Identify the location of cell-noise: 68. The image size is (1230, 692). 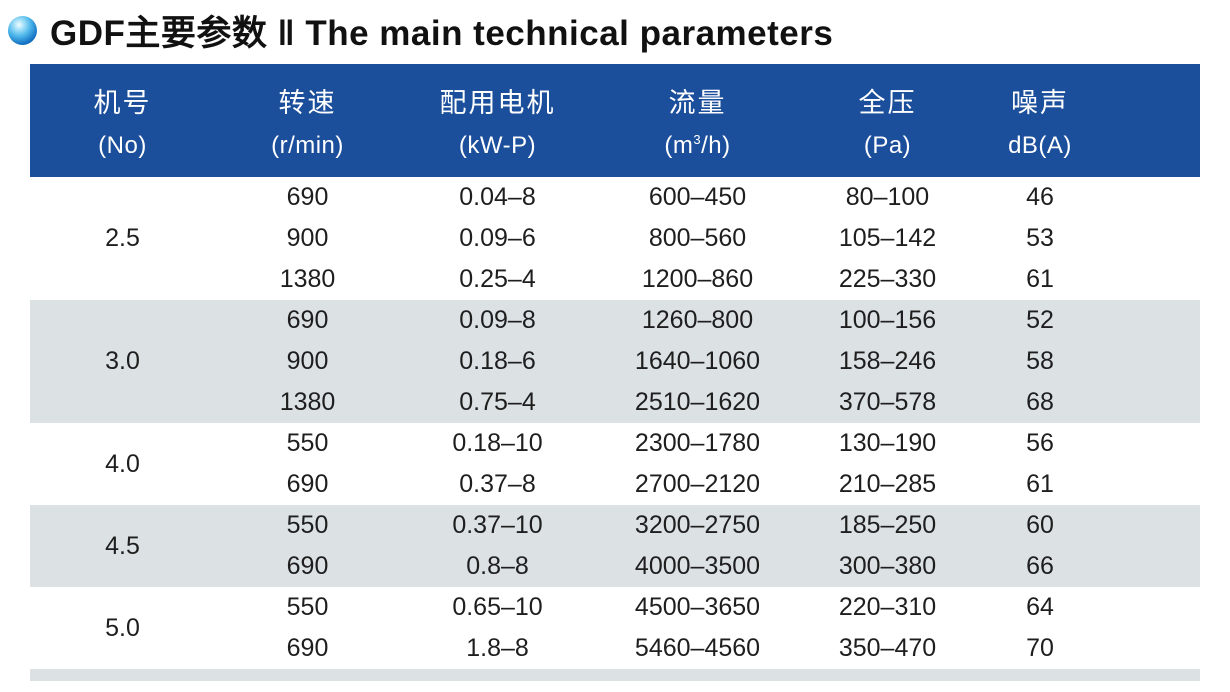
(1087, 402).